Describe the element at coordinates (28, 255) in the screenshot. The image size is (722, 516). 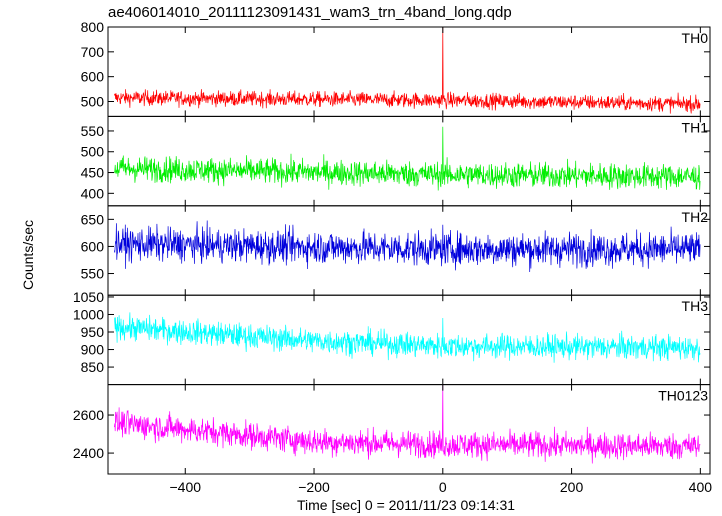
I see `y-axis-label: Counts/sec` at that location.